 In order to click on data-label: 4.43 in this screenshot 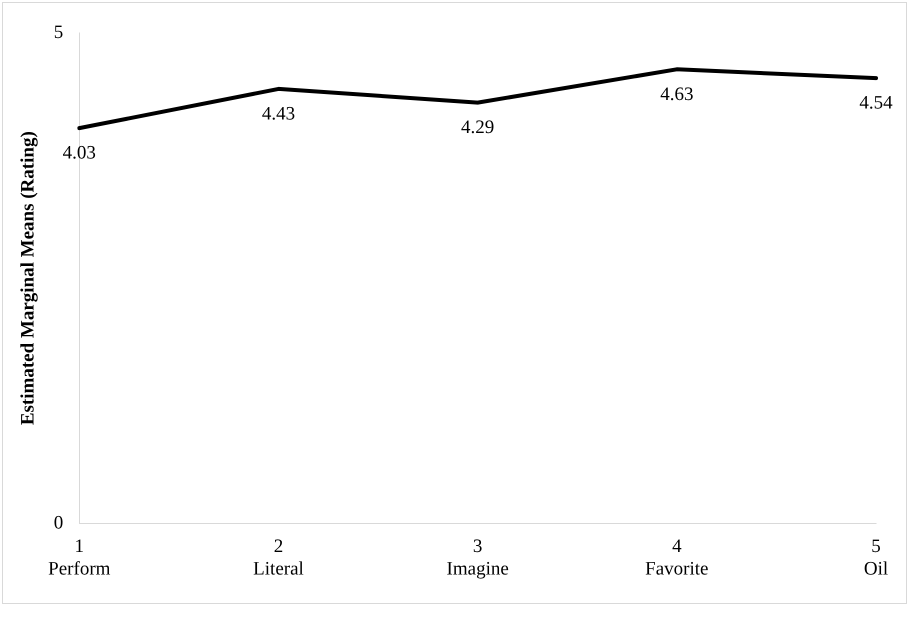, I will do `click(279, 113)`.